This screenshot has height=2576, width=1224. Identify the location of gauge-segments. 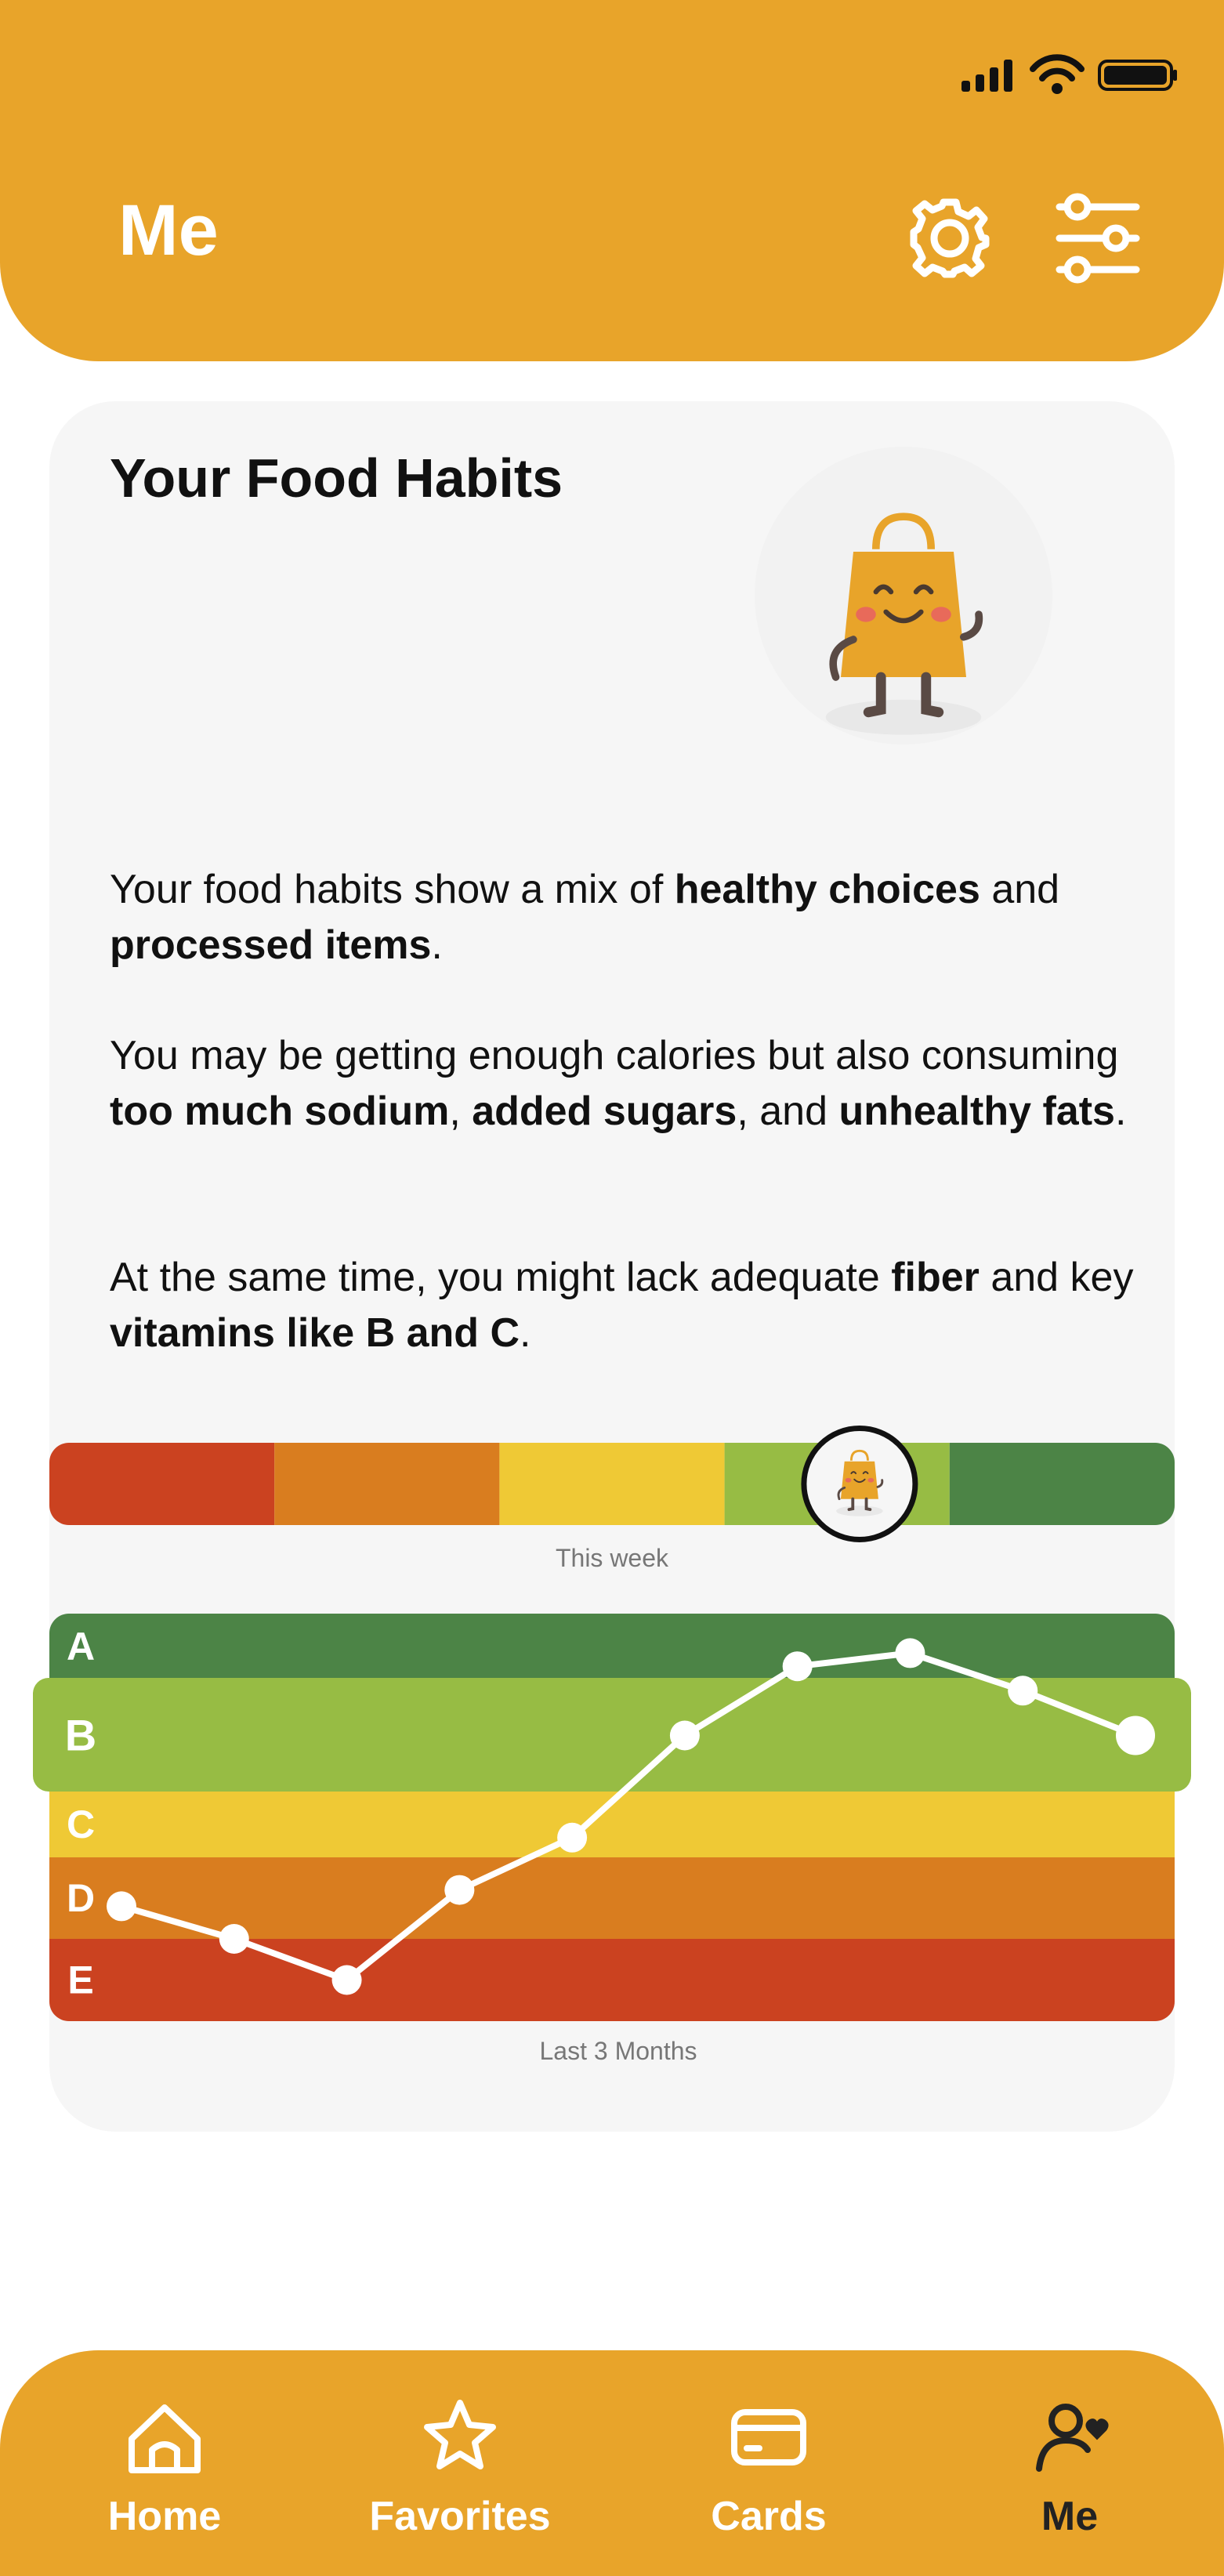
(612, 1484).